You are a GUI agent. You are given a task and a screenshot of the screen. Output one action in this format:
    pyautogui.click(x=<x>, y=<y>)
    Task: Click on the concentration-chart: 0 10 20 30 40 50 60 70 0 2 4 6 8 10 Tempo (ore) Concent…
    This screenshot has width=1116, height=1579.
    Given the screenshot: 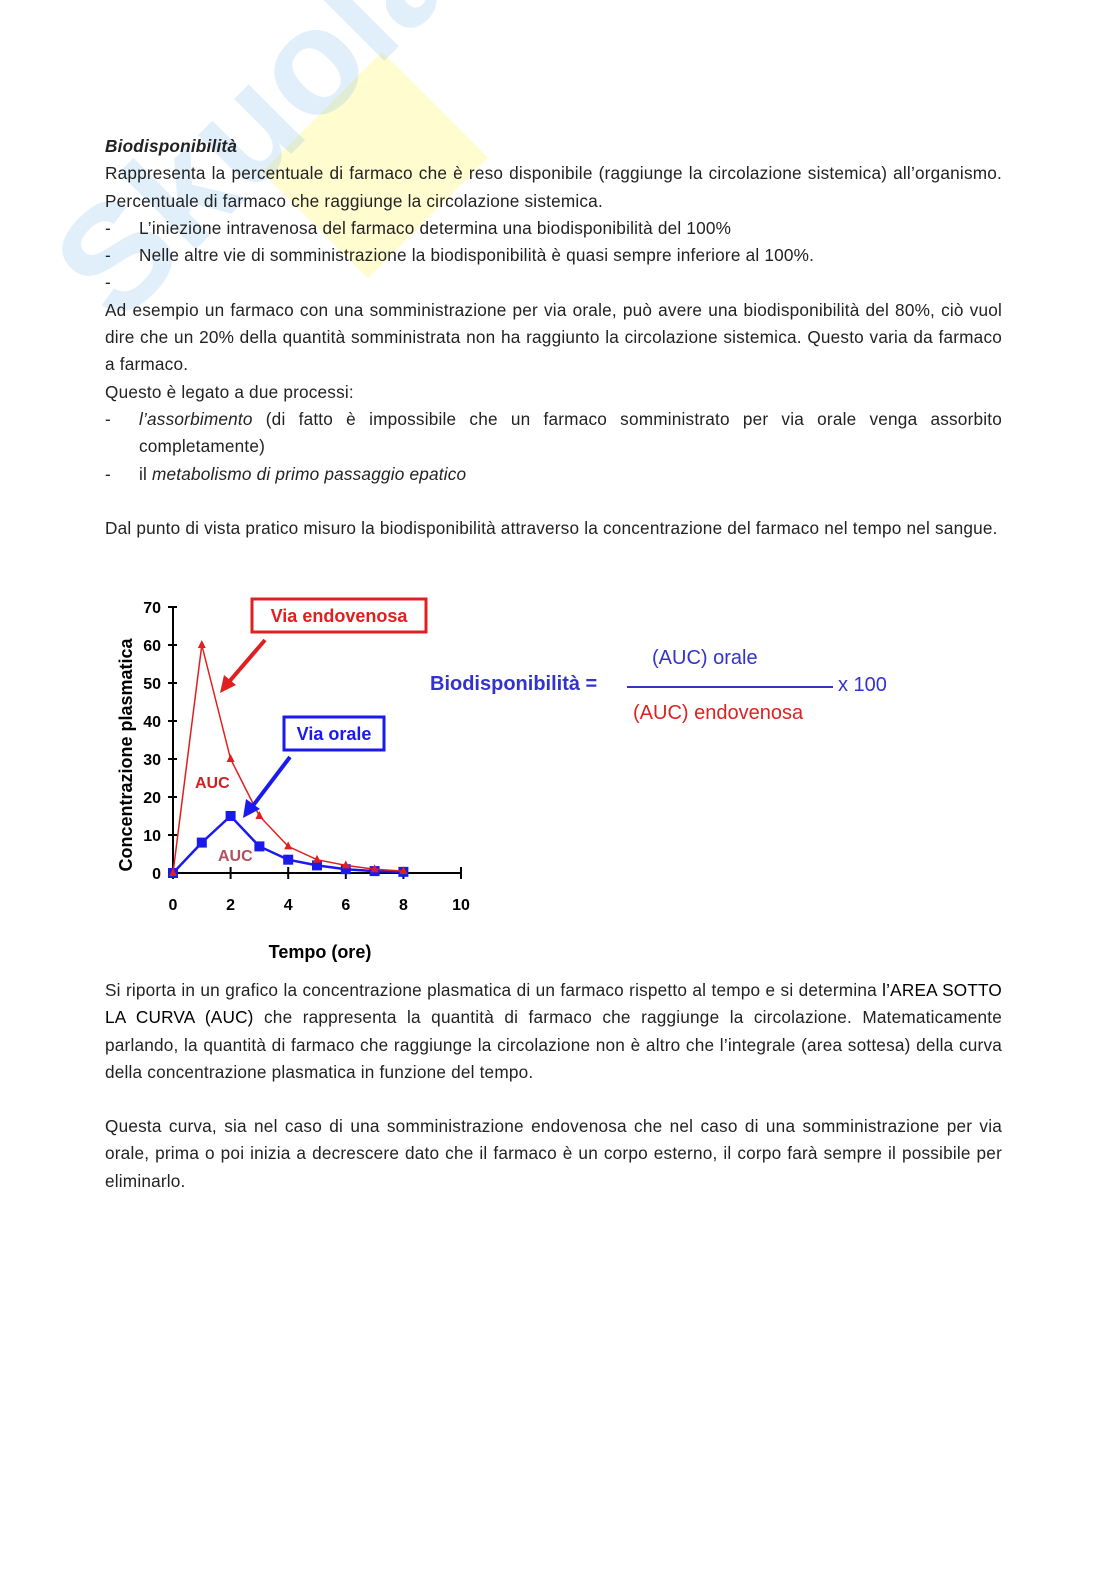 What is the action you would take?
    pyautogui.click(x=293, y=779)
    